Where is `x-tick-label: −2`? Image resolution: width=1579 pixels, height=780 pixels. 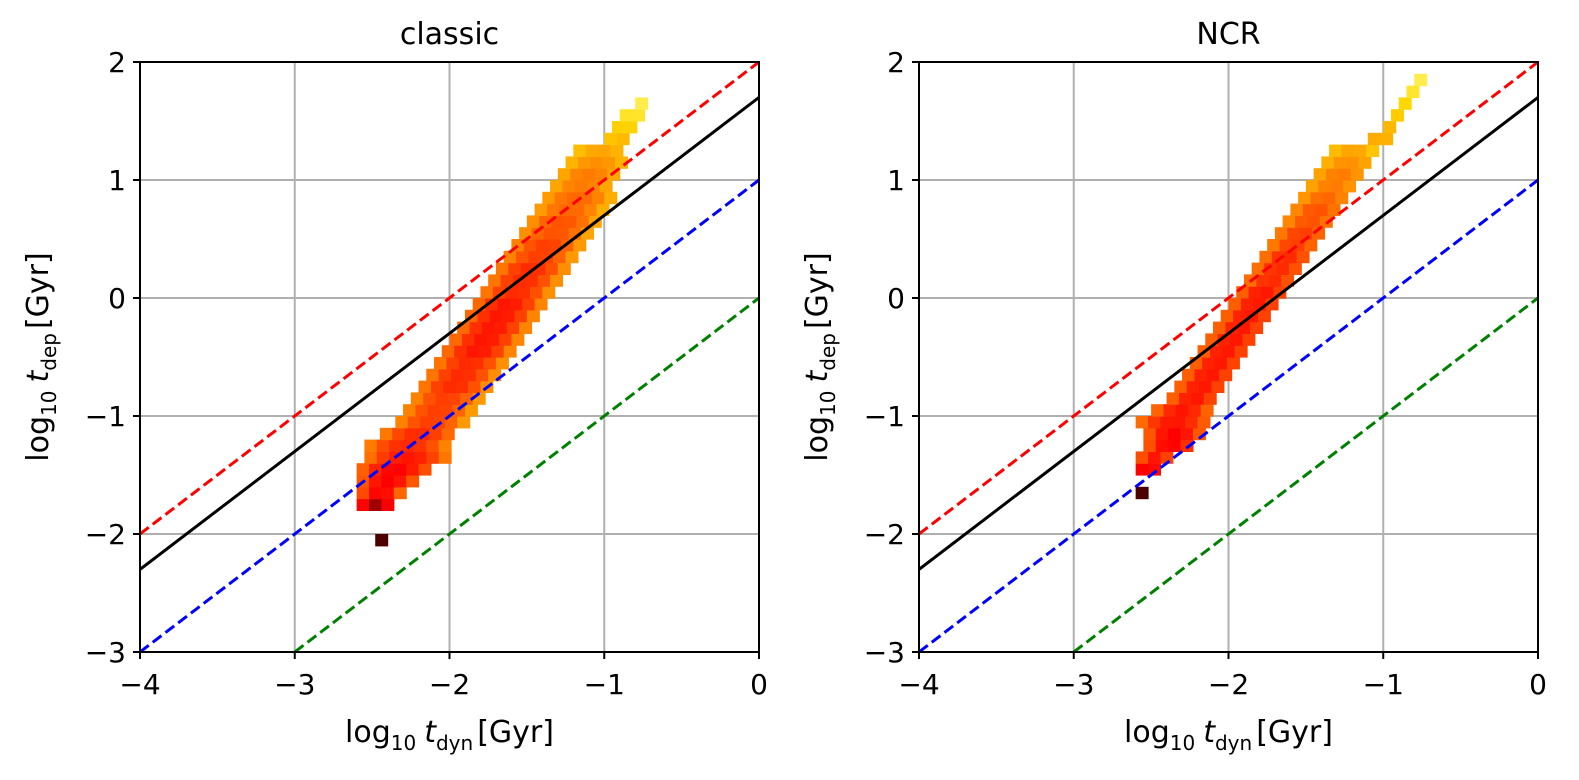 x-tick-label: −2 is located at coordinates (449, 684).